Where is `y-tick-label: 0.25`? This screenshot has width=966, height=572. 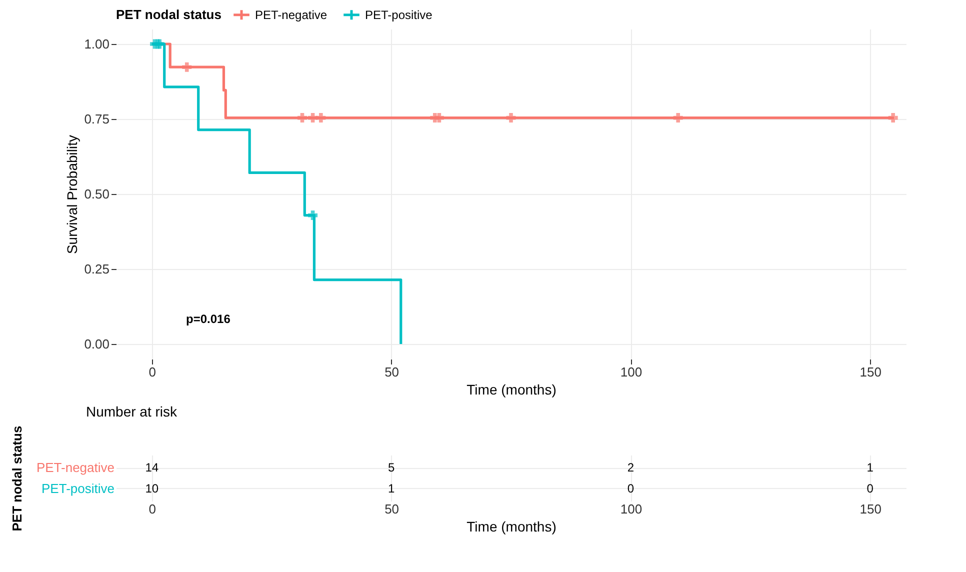 y-tick-label: 0.25 is located at coordinates (97, 269).